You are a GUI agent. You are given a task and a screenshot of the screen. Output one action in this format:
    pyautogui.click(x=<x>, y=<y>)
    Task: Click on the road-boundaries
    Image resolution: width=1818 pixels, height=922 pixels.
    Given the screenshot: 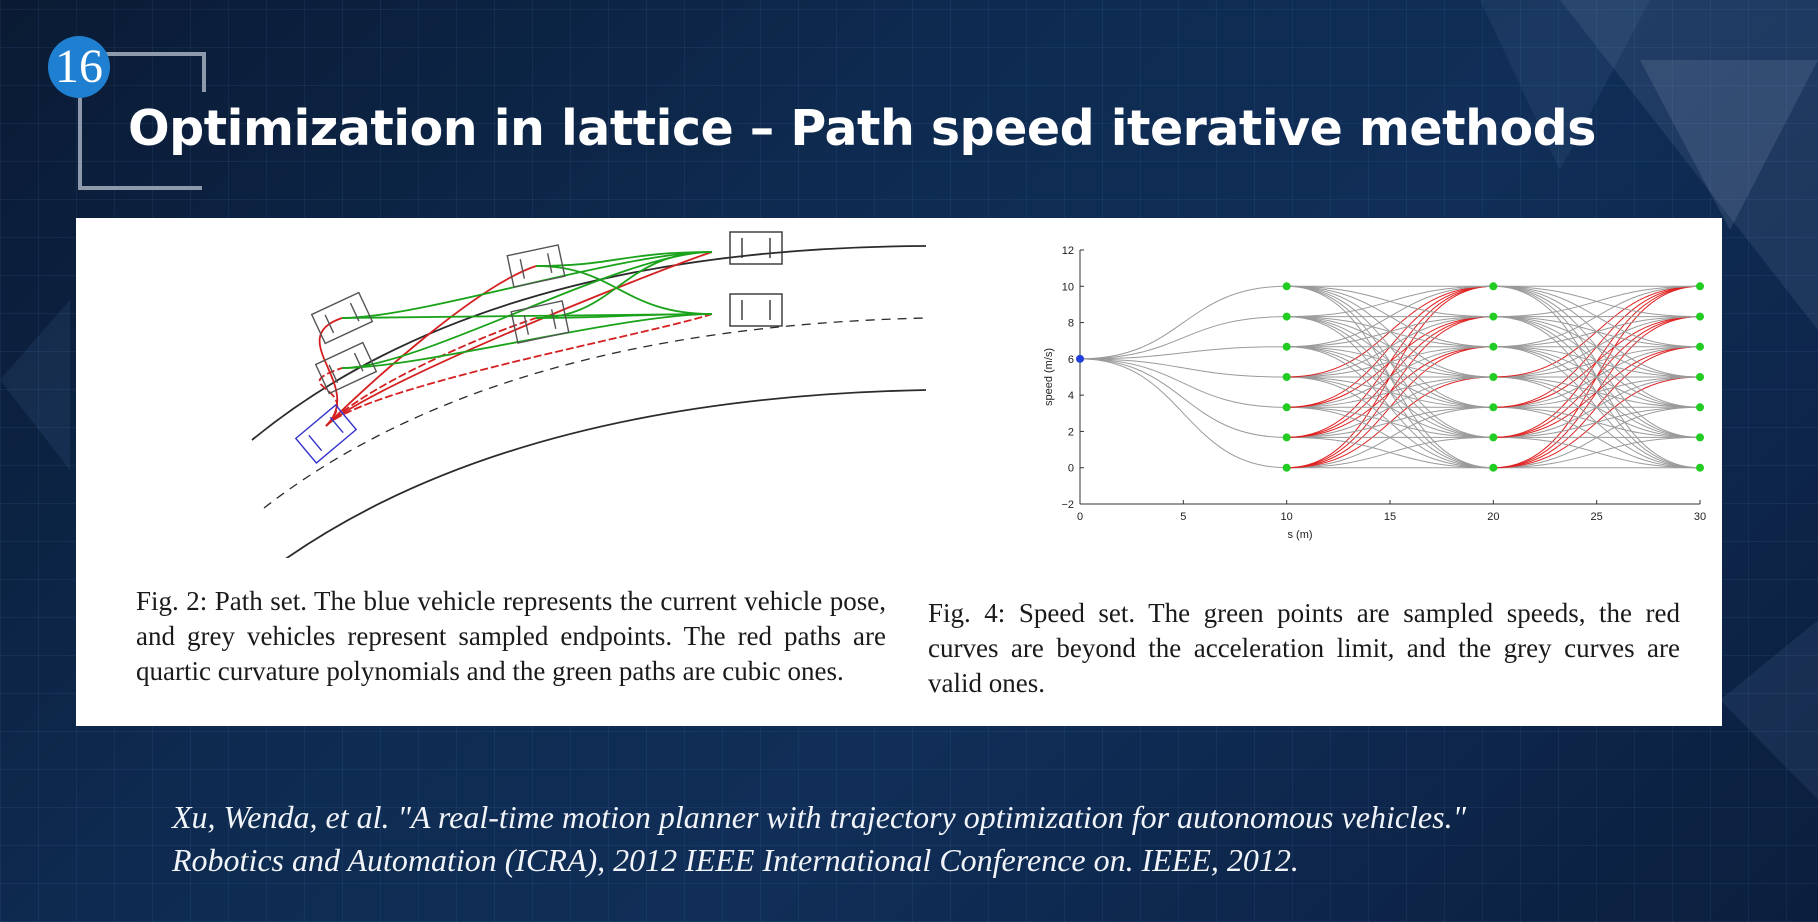 What is the action you would take?
    pyautogui.click(x=589, y=401)
    